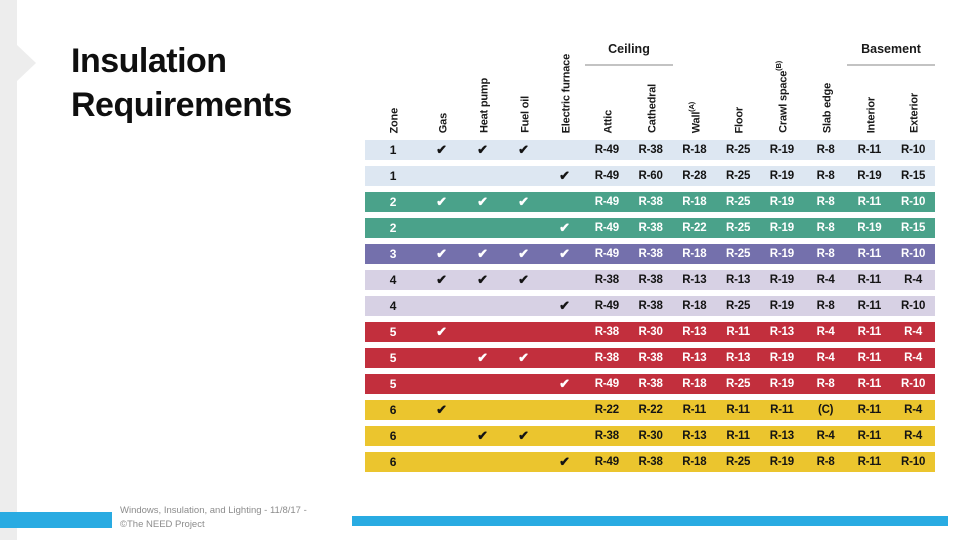  What do you see at coordinates (394, 120) in the screenshot?
I see `column-header-zone: Zone` at bounding box center [394, 120].